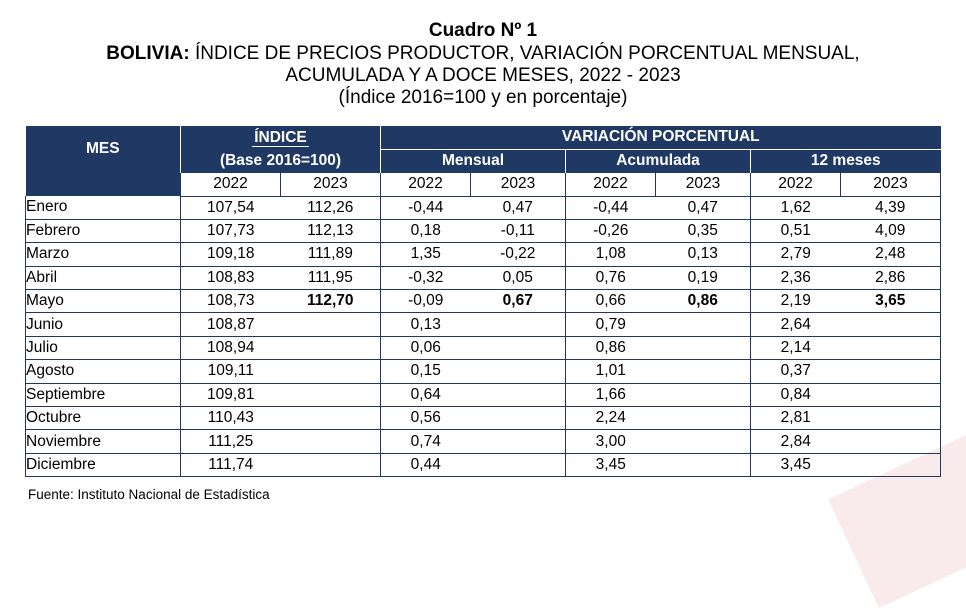 The height and width of the screenshot is (608, 966). Describe the element at coordinates (280, 137) in the screenshot. I see `header-indice: ÍNDICE` at that location.